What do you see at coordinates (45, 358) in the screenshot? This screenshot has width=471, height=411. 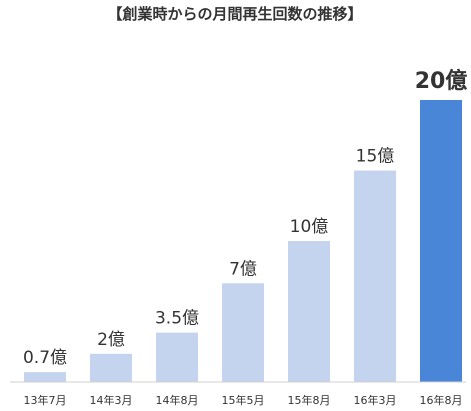 I see `value-label-0: 0.7億` at bounding box center [45, 358].